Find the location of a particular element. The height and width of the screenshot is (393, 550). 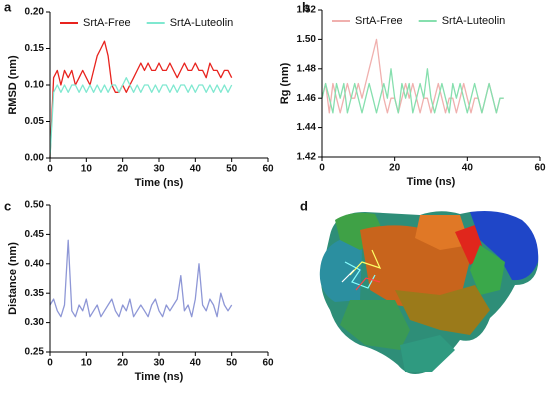

y-tick-label: 1.50 is located at coordinates (307, 39).